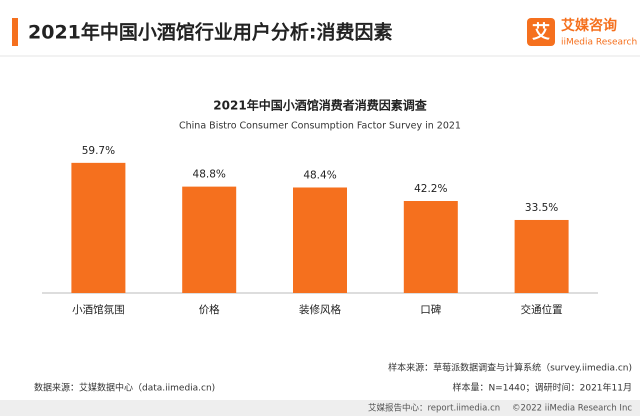 The image size is (640, 416). I want to click on value-label: 48.4%, so click(319, 175).